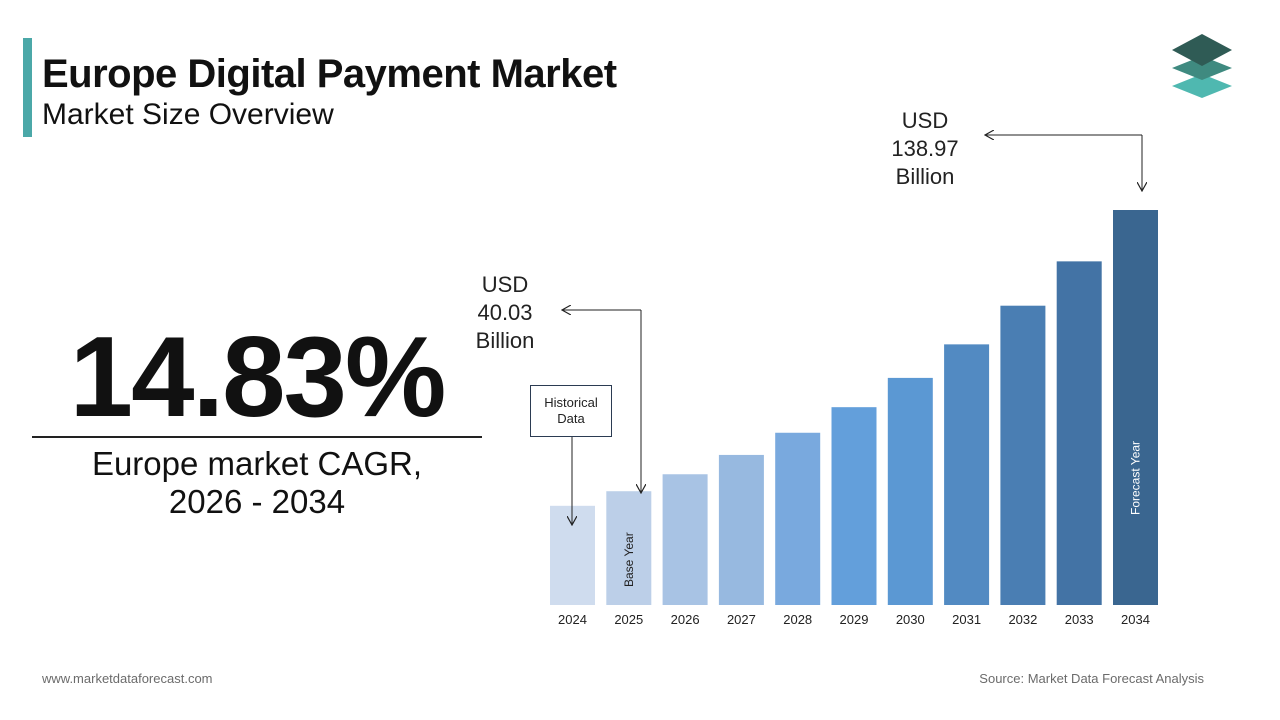  What do you see at coordinates (798, 518) in the screenshot?
I see `bar-2028` at bounding box center [798, 518].